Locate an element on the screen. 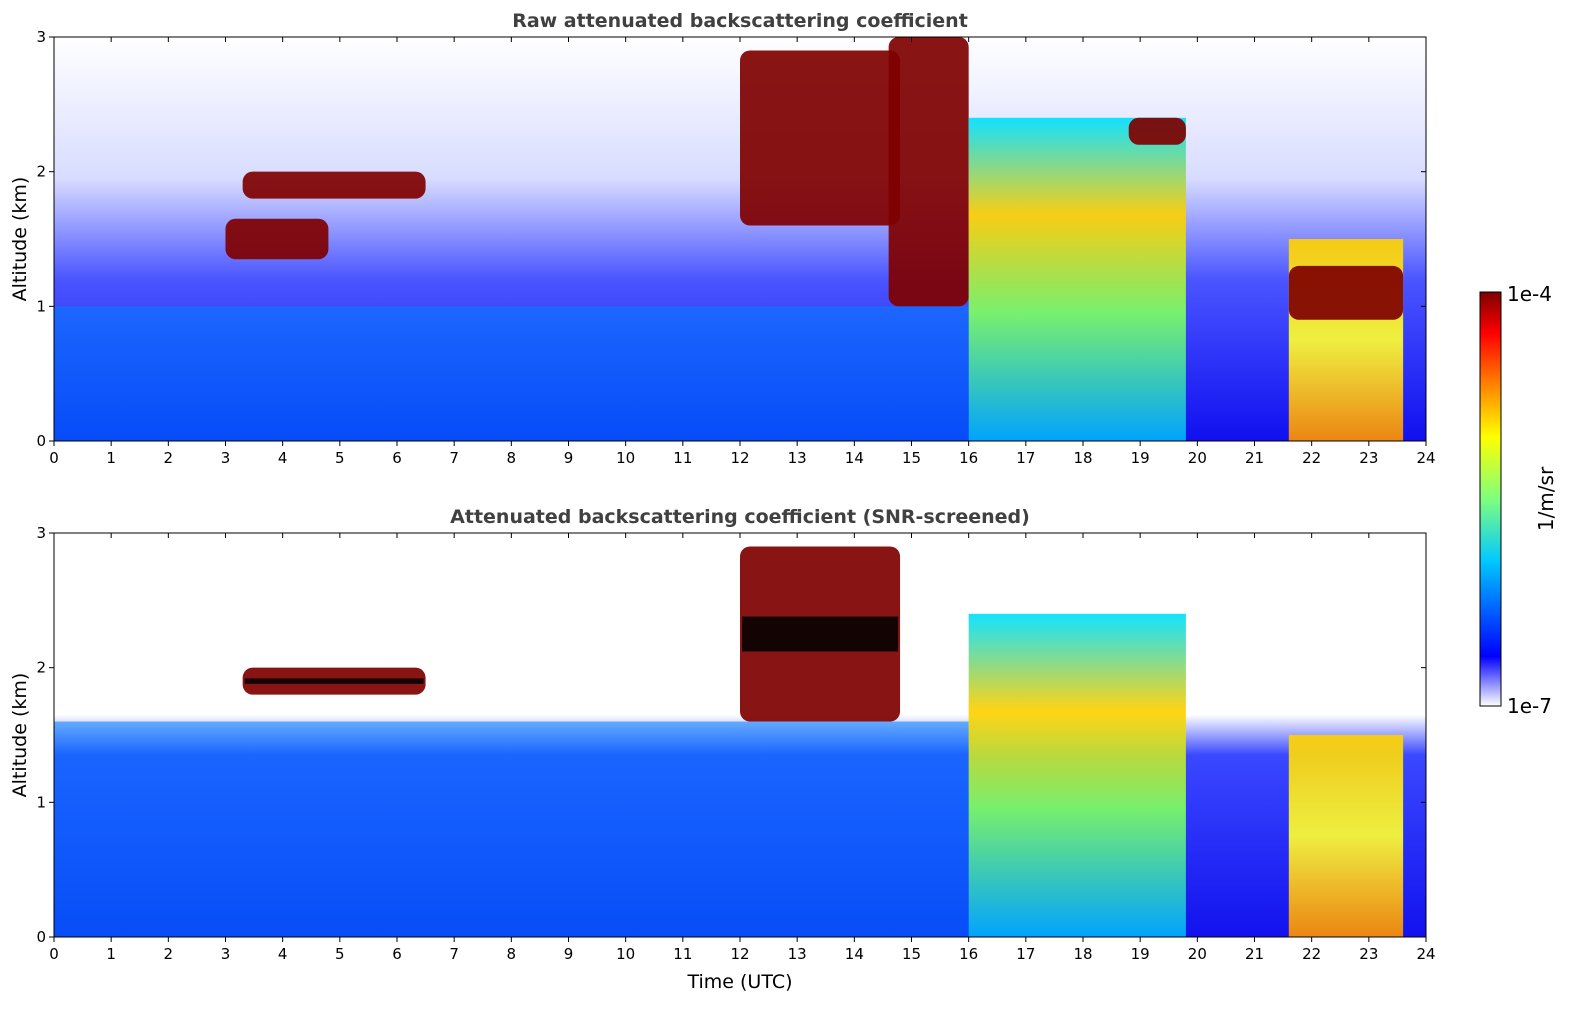  colorbar: 1e-4 1e-7 1/m/sr is located at coordinates (1518, 500).